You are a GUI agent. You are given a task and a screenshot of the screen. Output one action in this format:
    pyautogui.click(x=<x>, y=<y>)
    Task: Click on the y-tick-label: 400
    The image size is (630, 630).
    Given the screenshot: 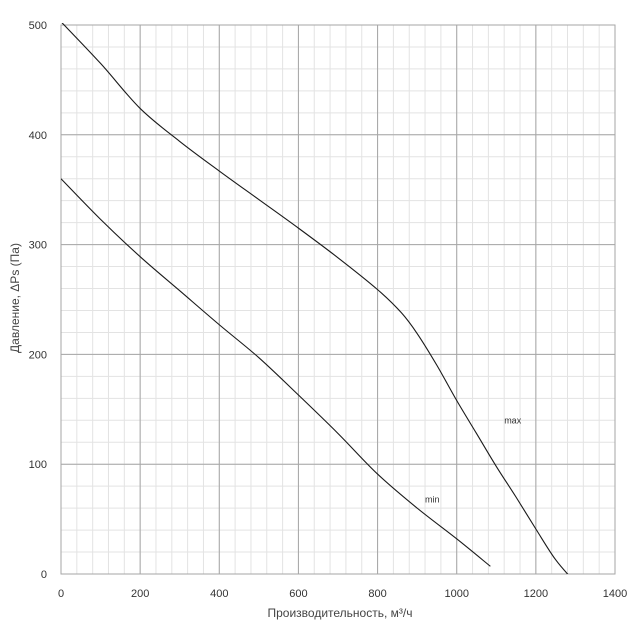 What is the action you would take?
    pyautogui.click(x=38, y=136)
    